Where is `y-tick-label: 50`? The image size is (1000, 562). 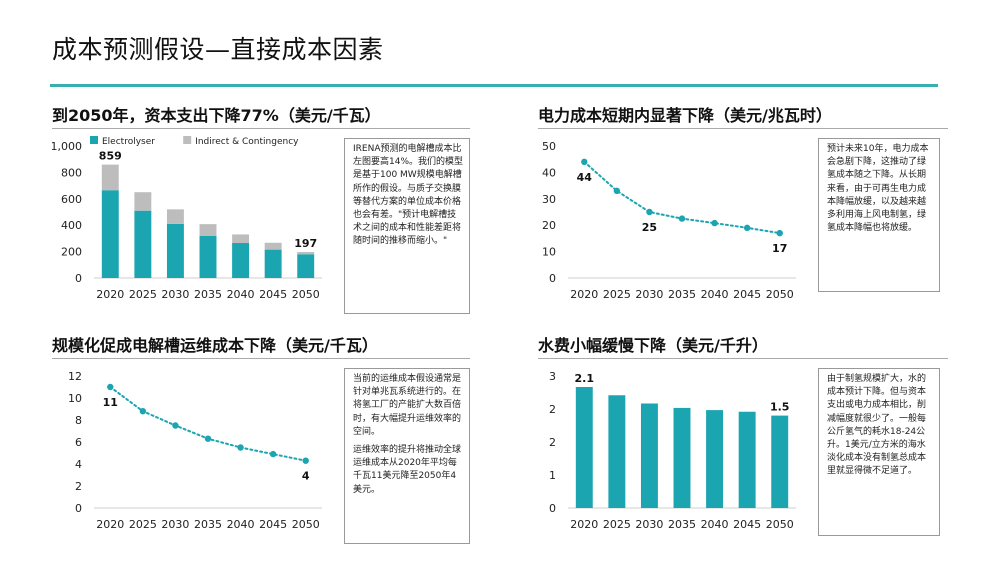 y-tick-label: 50 is located at coordinates (549, 146).